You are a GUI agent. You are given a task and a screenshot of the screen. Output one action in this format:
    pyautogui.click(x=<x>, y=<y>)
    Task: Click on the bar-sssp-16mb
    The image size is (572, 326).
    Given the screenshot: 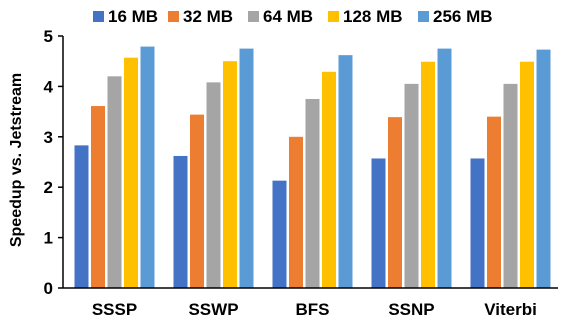 What is the action you would take?
    pyautogui.click(x=81, y=216)
    